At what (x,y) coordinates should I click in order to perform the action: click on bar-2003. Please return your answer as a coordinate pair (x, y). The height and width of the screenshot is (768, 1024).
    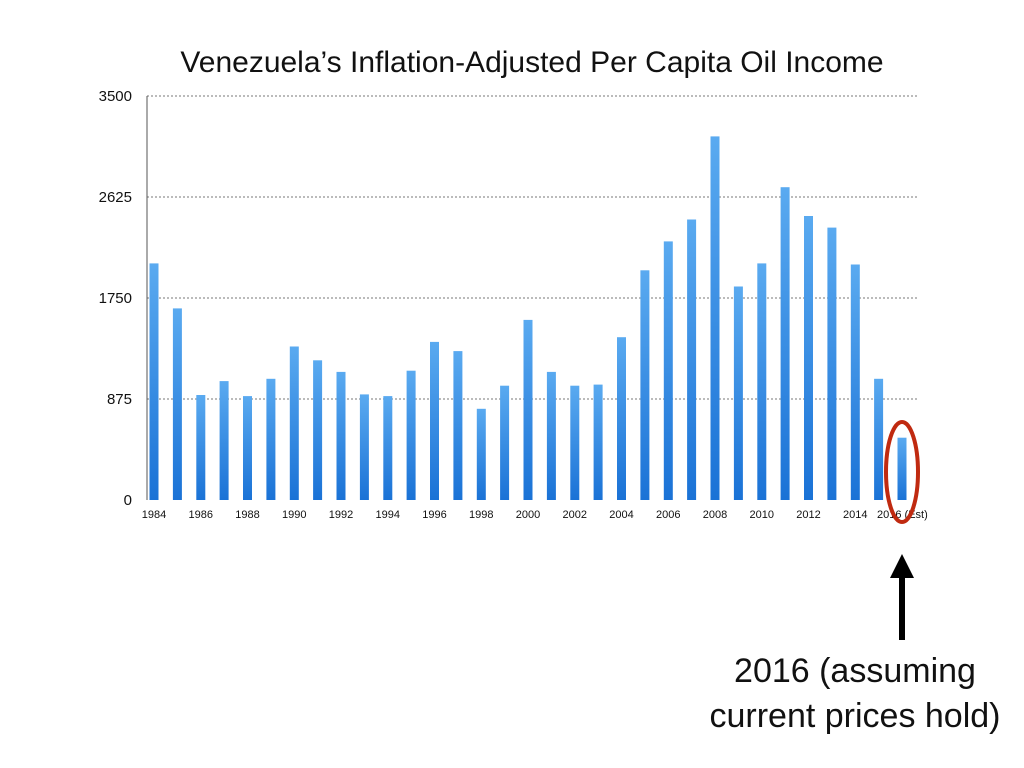
    Looking at the image, I should click on (598, 442).